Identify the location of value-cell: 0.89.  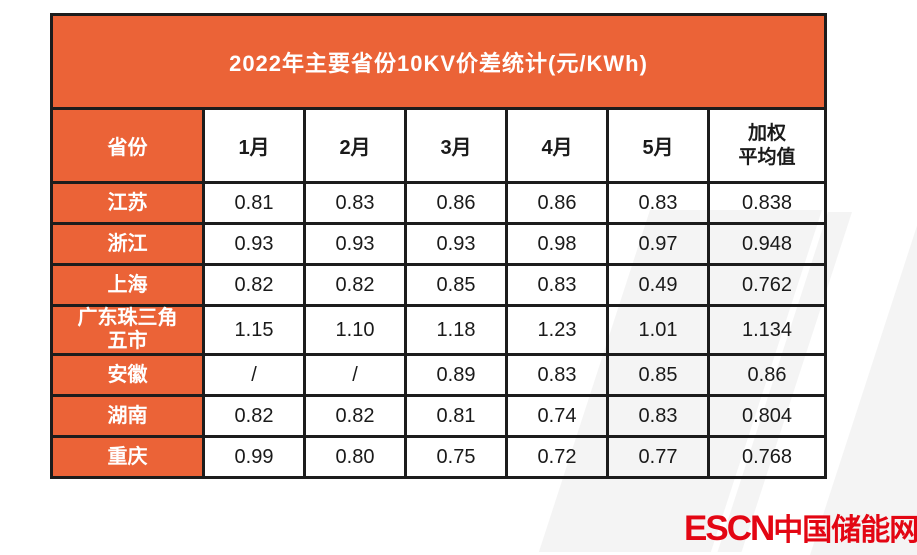
(456, 375).